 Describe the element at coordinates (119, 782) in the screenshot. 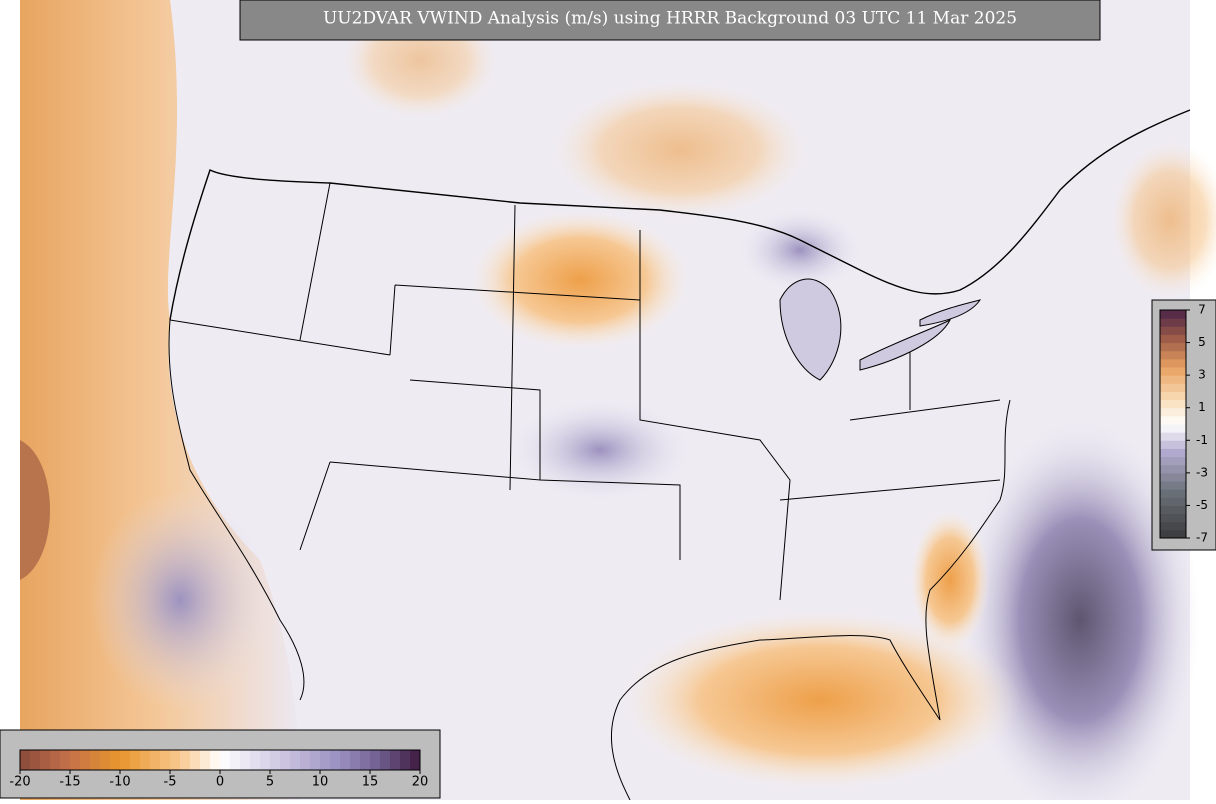

I see `colorbar-tick-label: -10` at that location.